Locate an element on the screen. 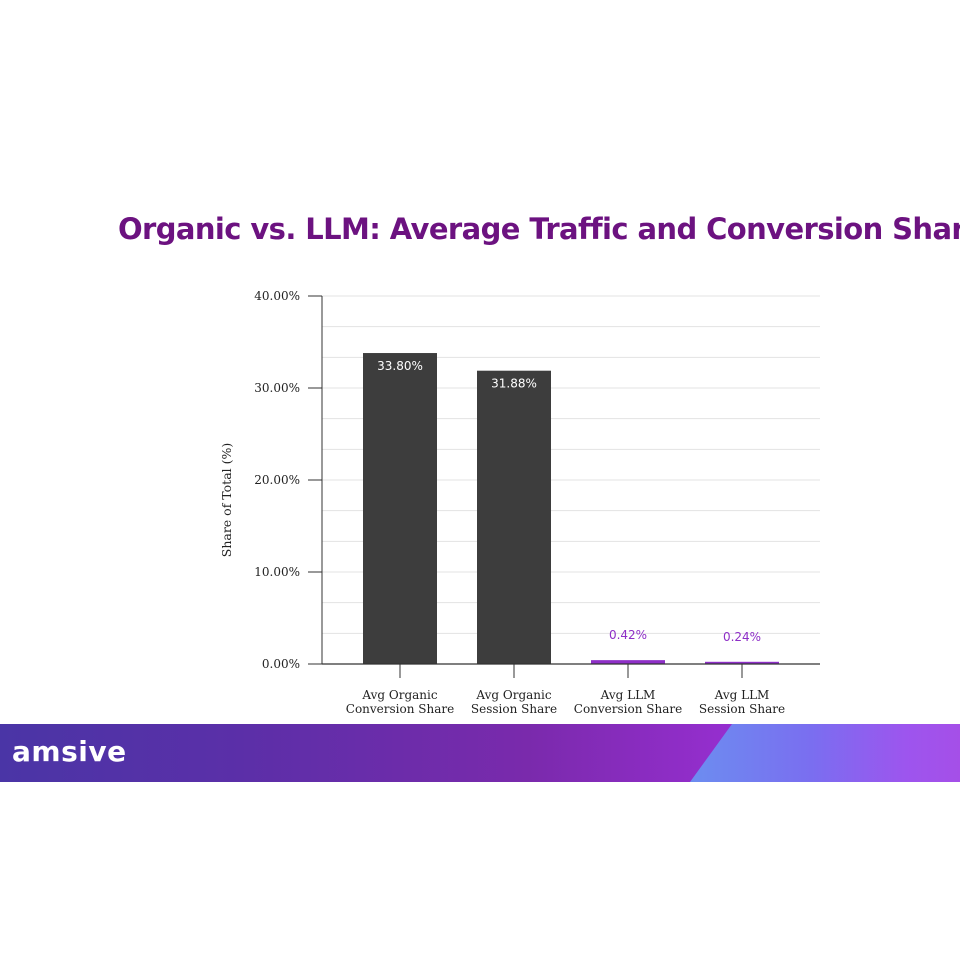 The image size is (960, 960). x-tick-label: Avg Organic Conversion Share is located at coordinates (400, 702).